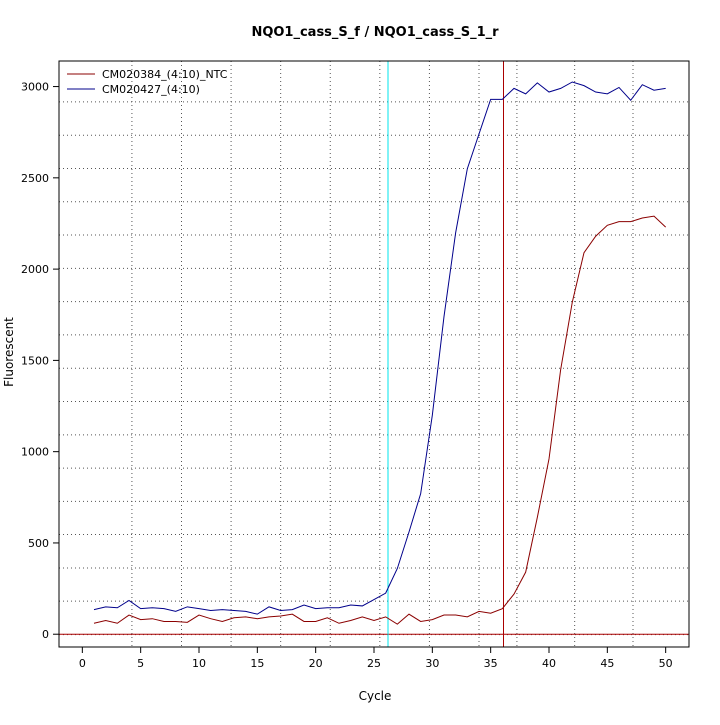 The width and height of the screenshot is (720, 725). Describe the element at coordinates (82, 663) in the screenshot. I see `x-tick-label: 0` at that location.